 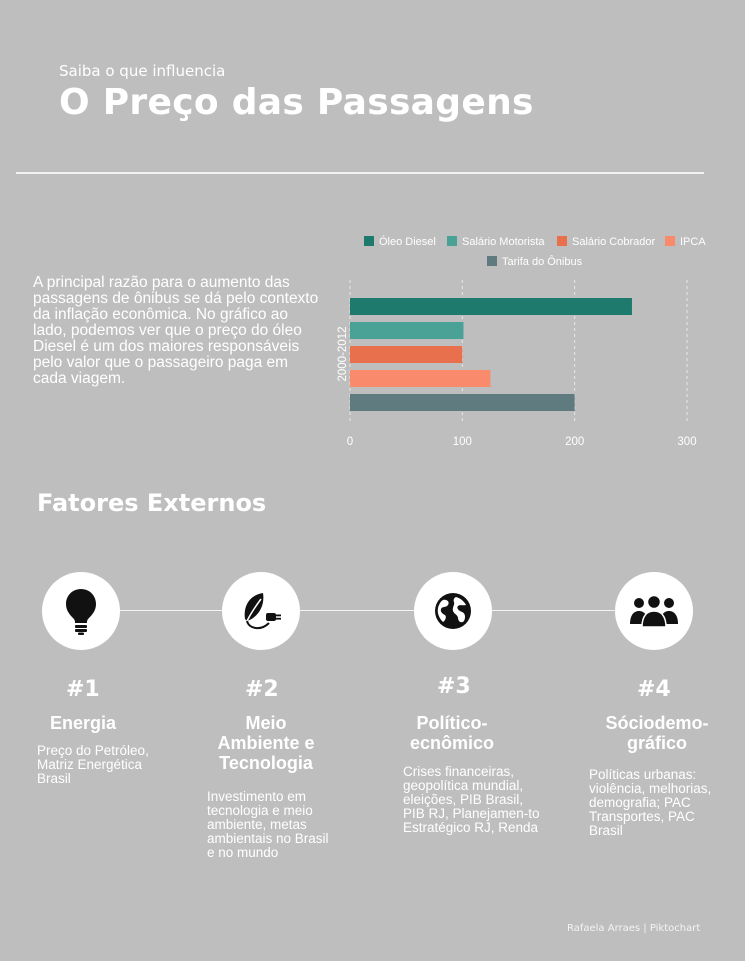 I want to click on legend-label: Salário Cobrador, so click(x=613, y=242).